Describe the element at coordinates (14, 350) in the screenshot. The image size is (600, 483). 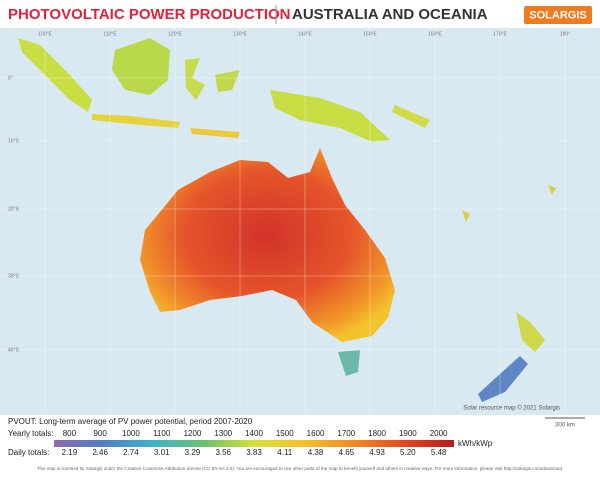
I see `latitude-label: 40°S` at that location.